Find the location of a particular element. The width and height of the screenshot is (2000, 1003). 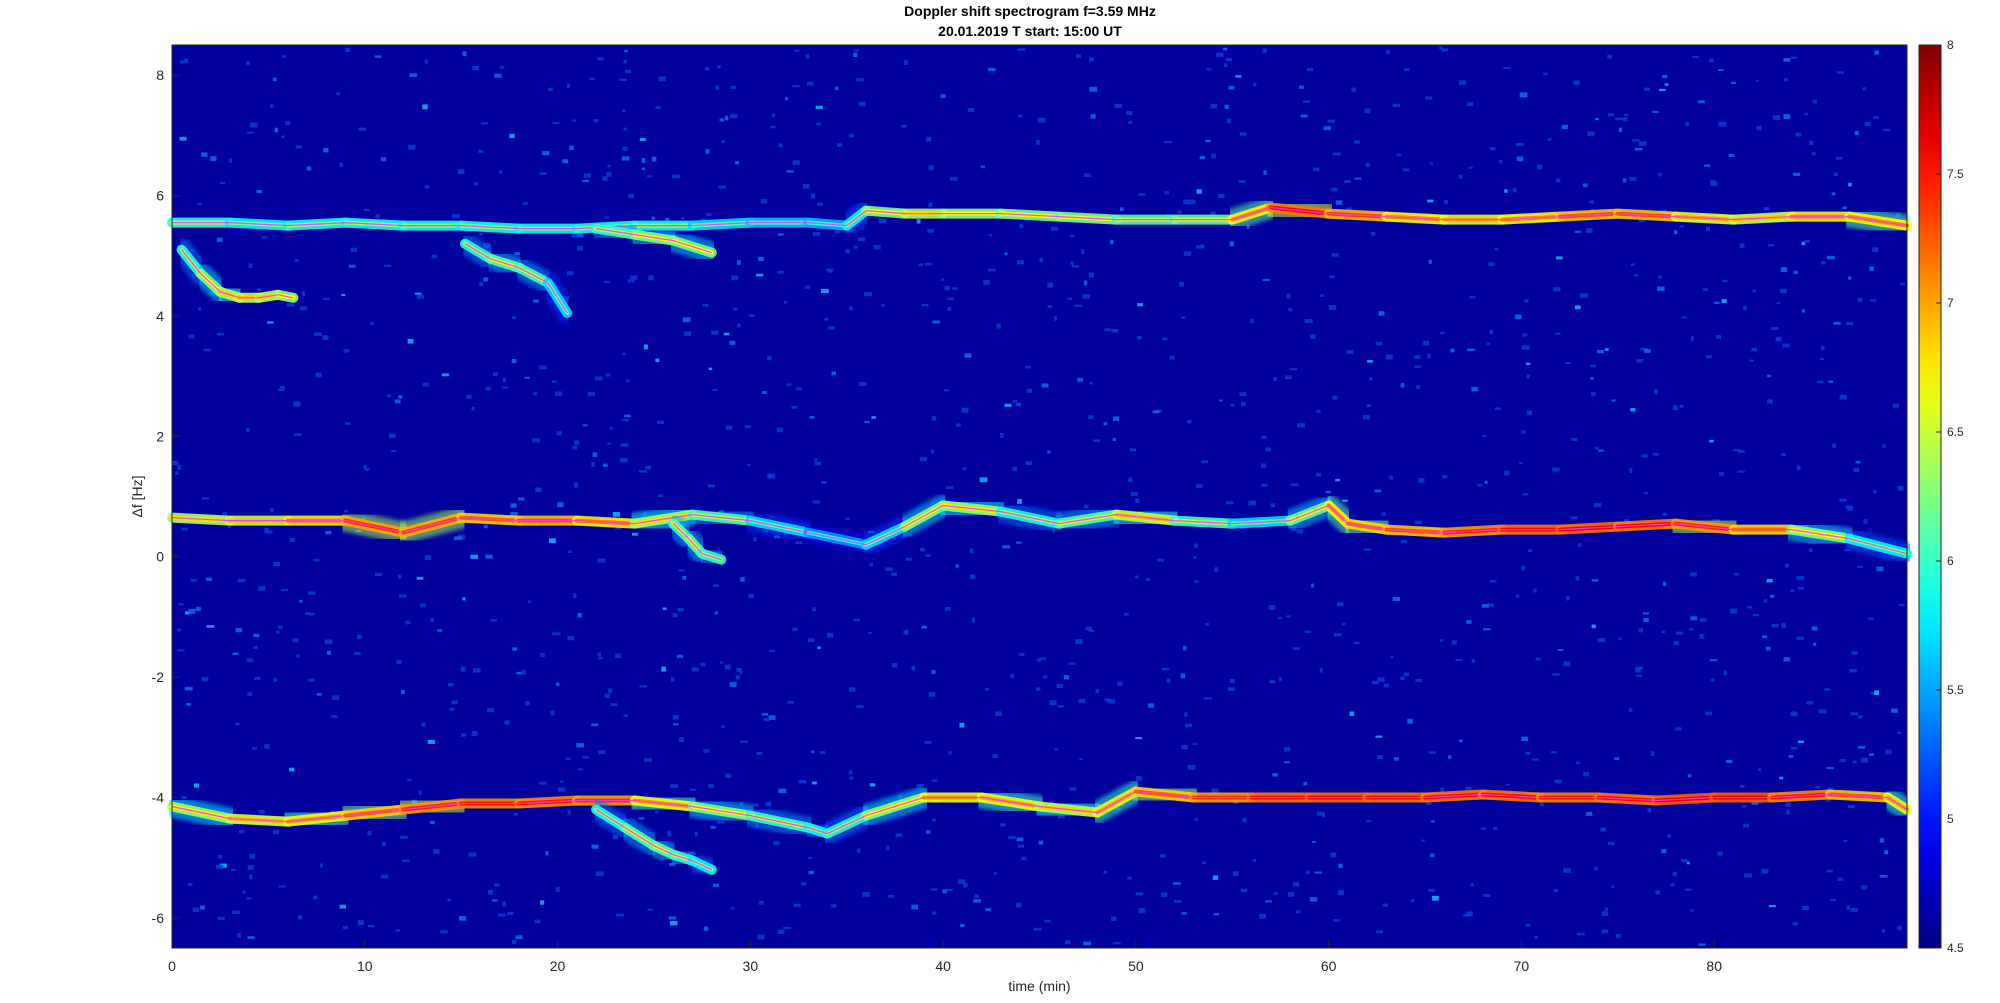

trace-4-fit-line is located at coordinates (516, 278).